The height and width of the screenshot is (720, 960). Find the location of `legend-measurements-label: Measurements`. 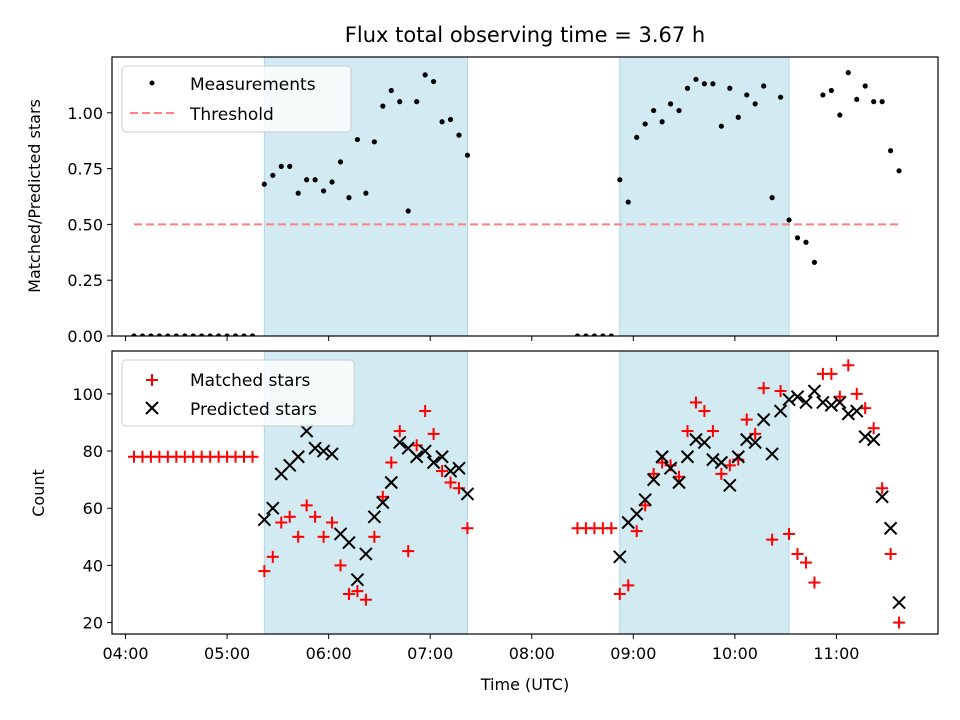

legend-measurements-label: Measurements is located at coordinates (253, 85).